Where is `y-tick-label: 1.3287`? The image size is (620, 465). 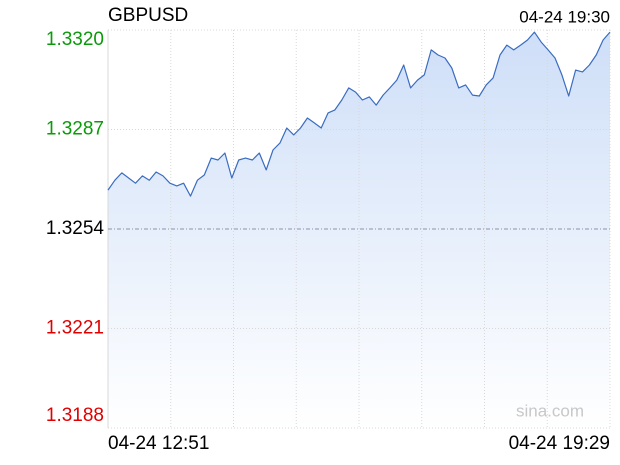
y-tick-label: 1.3287 is located at coordinates (75, 129).